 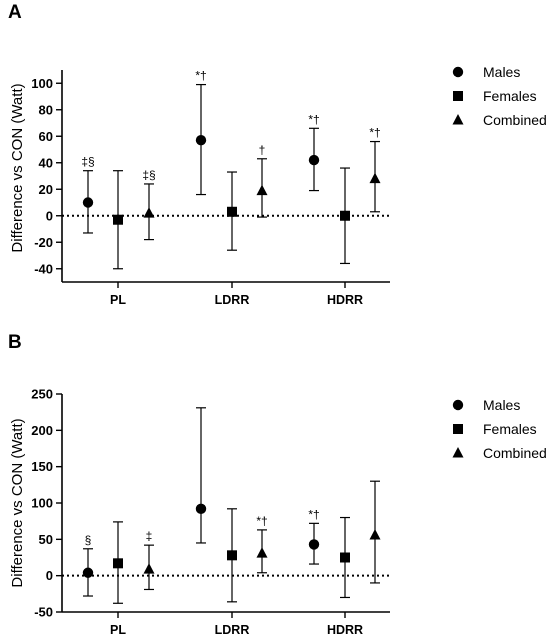 I want to click on panel-label: A, so click(x=15, y=12).